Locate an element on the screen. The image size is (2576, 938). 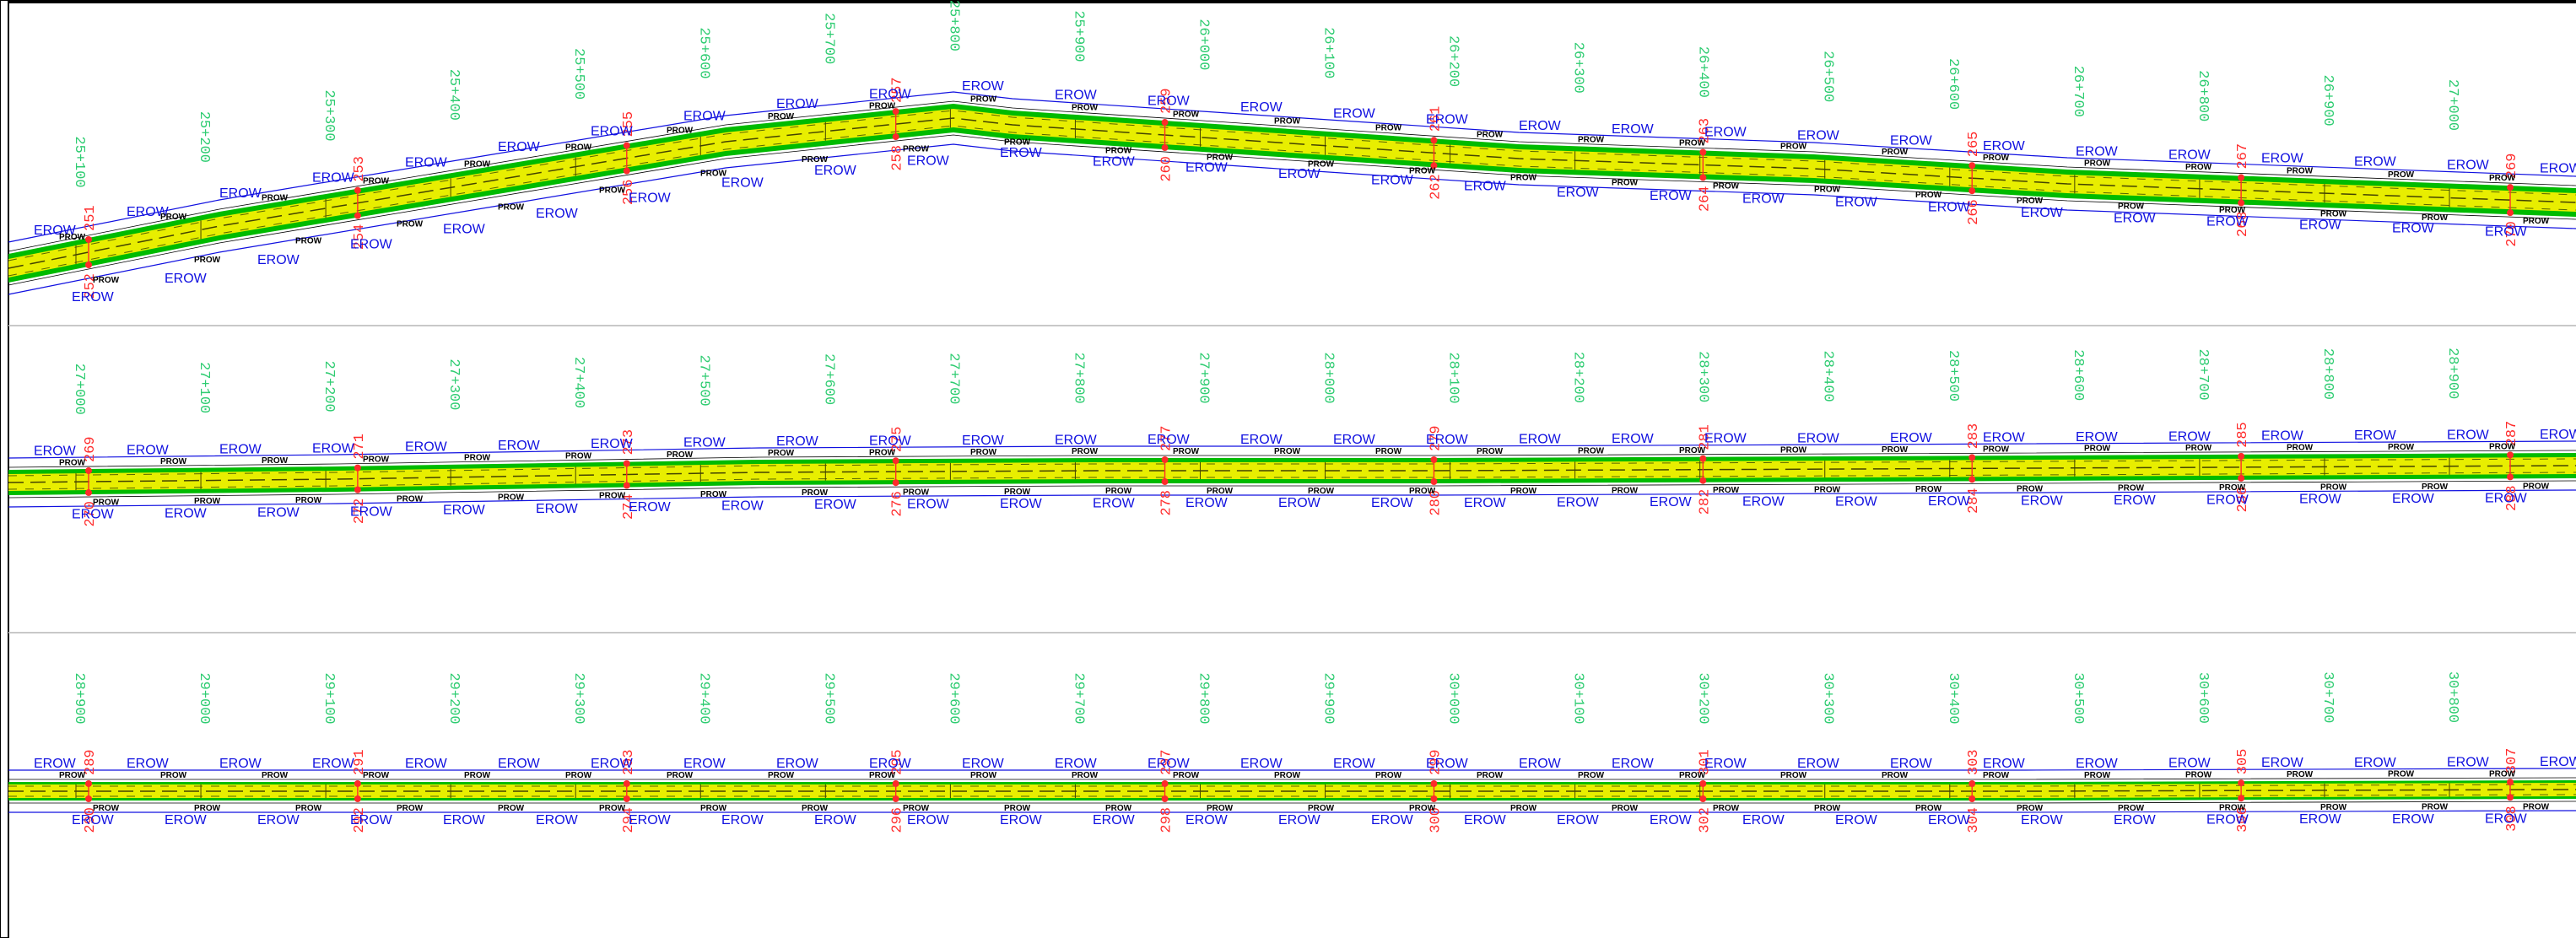
station-label: 29+100 is located at coordinates (329, 698).